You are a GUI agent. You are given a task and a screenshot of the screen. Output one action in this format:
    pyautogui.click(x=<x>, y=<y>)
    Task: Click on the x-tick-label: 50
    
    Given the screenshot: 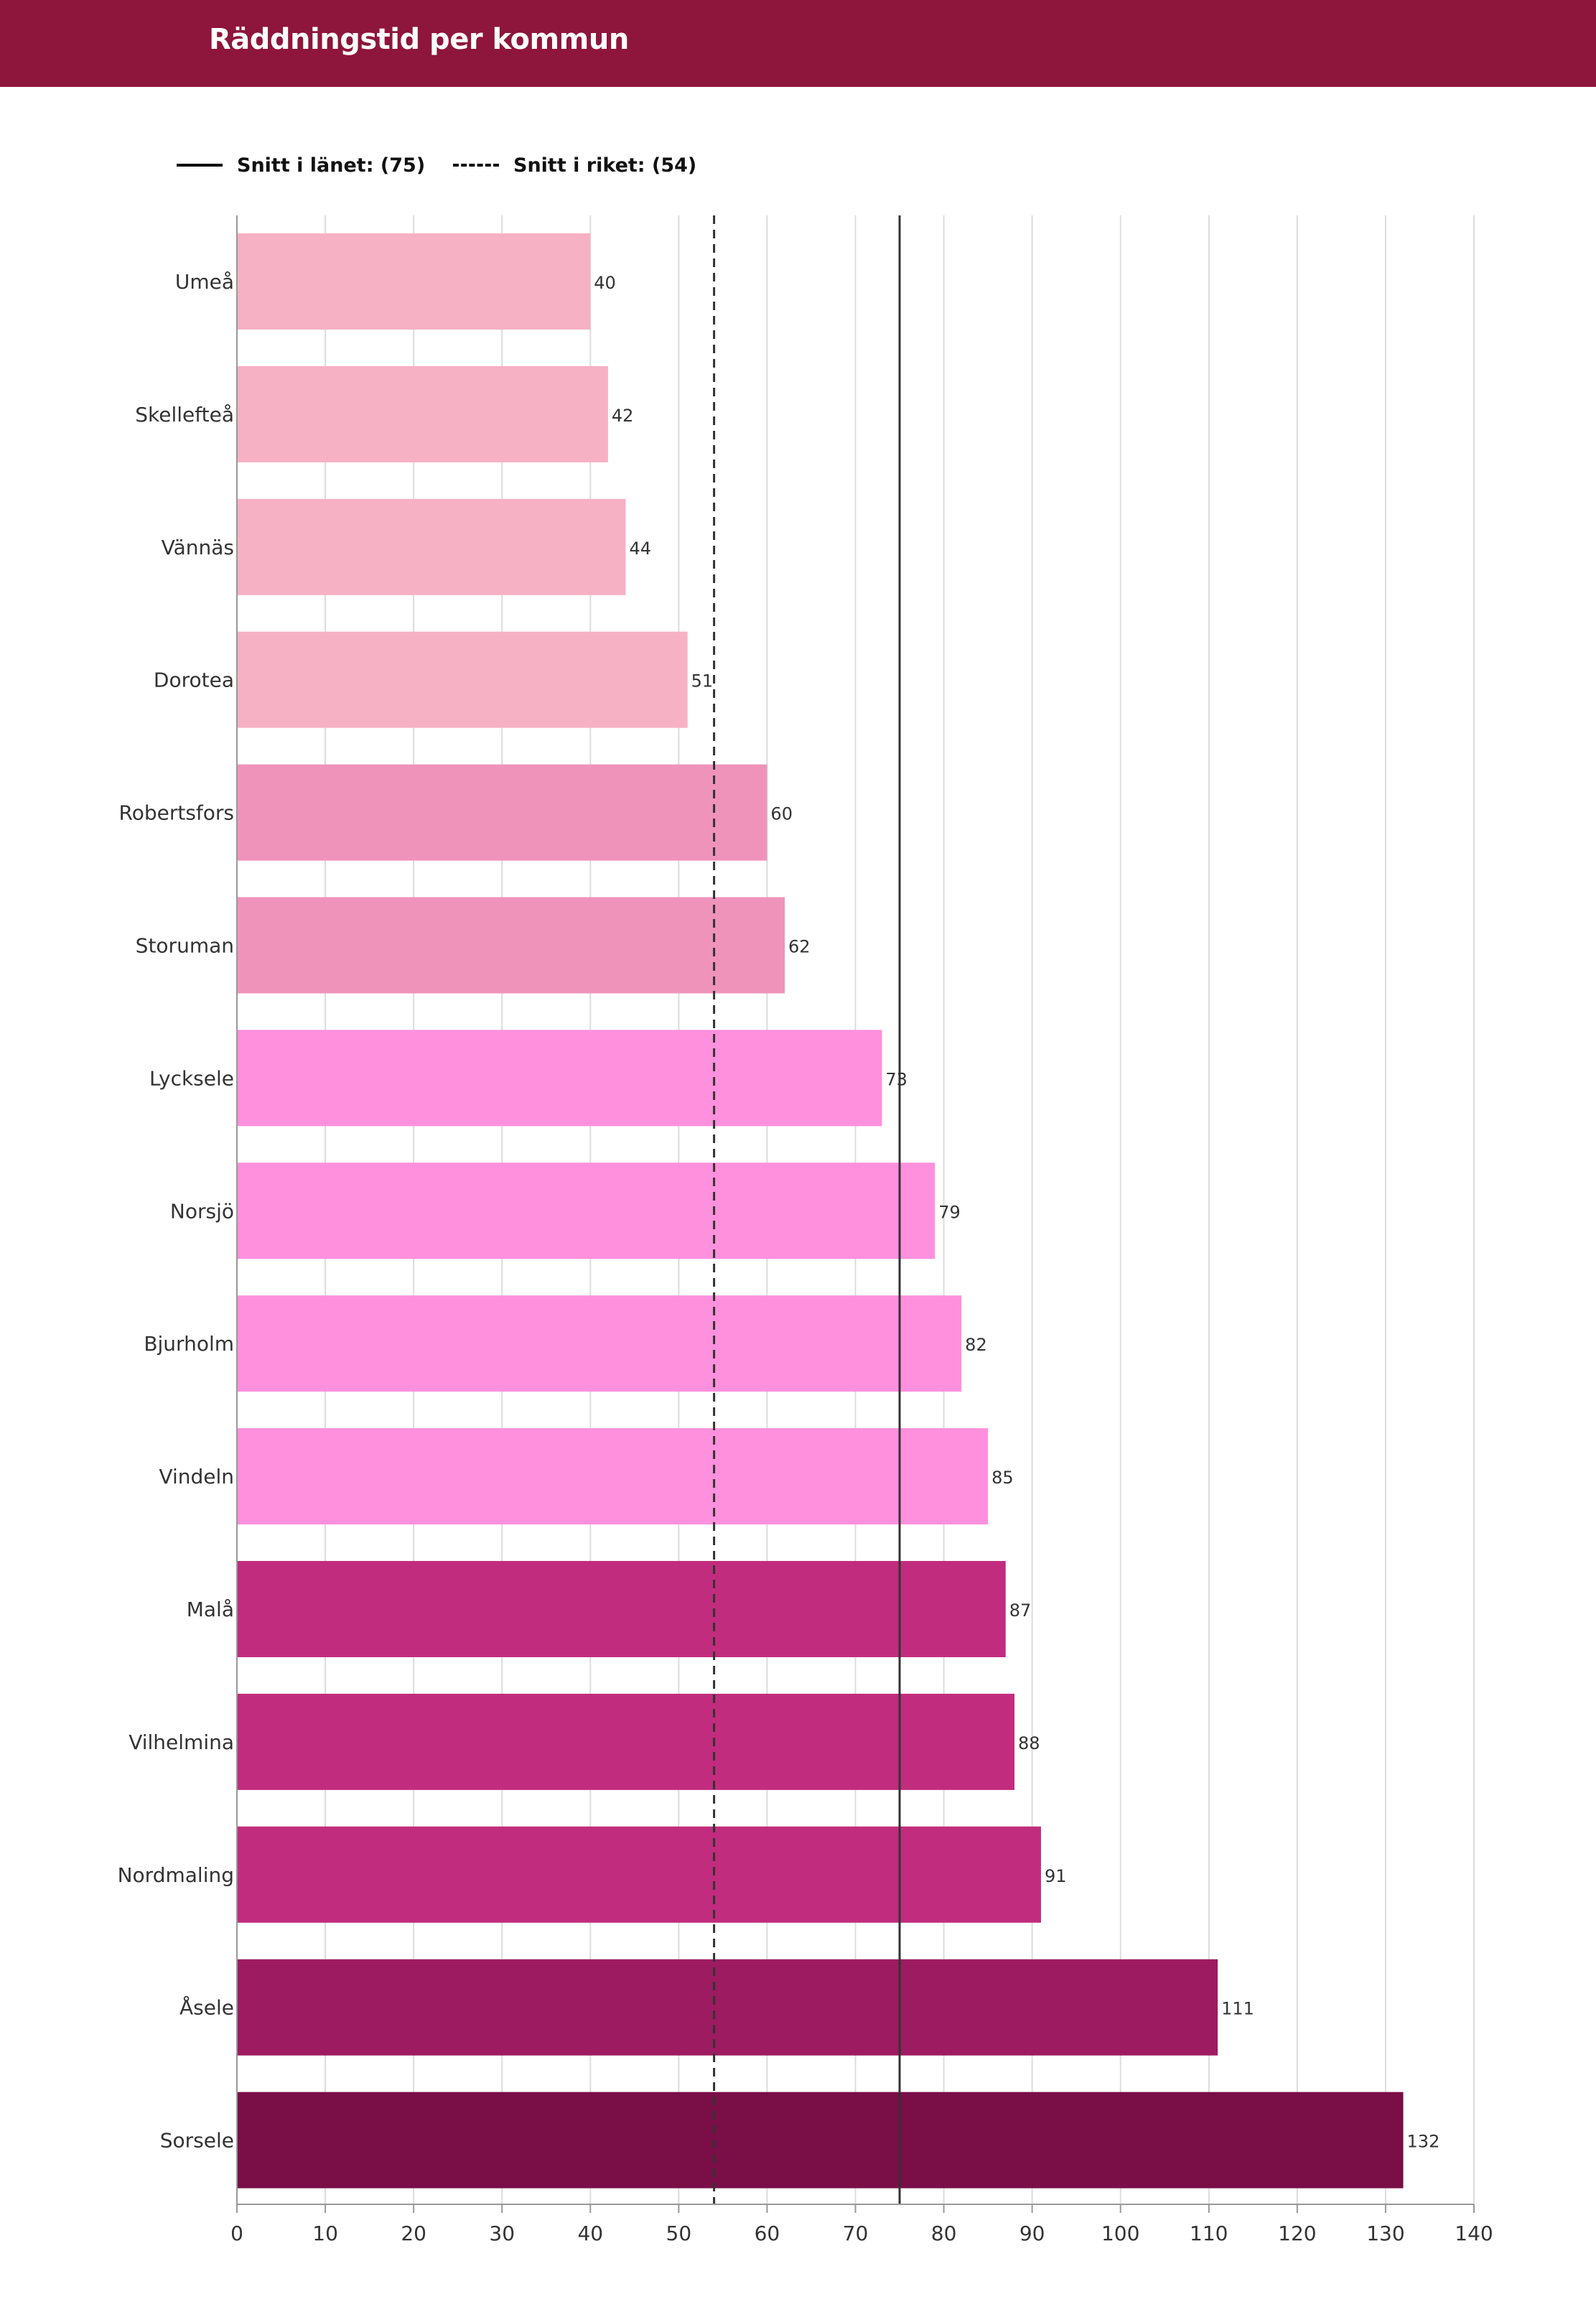 What is the action you would take?
    pyautogui.click(x=679, y=2233)
    